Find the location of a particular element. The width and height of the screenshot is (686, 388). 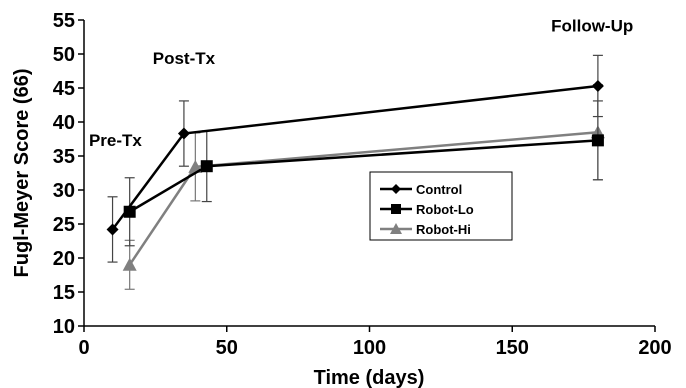

y-tick-label: 25 is located at coordinates (64, 225).